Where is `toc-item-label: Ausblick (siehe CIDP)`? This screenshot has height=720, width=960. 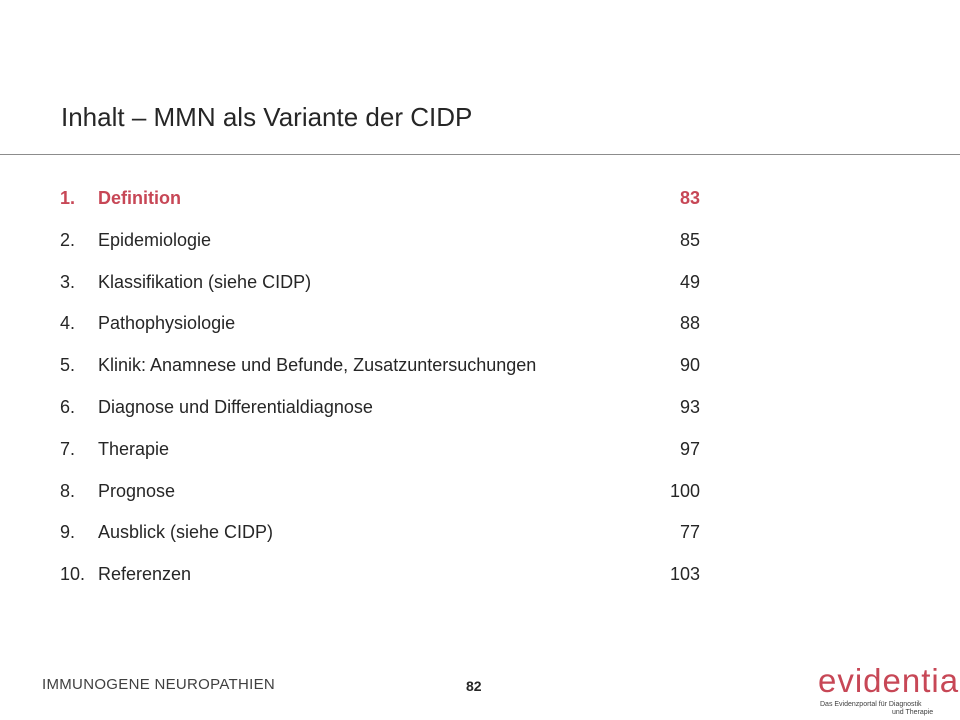
toc-item-label: Ausblick (siehe CIDP) is located at coordinates (186, 532).